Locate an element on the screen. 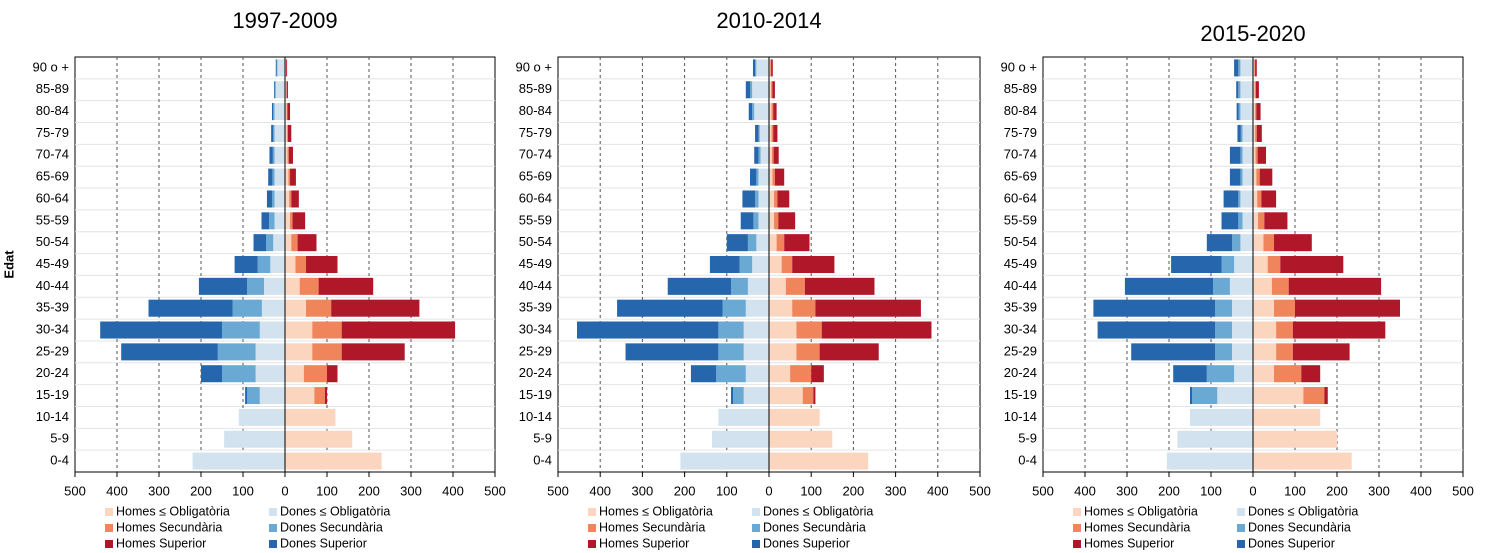 Image resolution: width=1491 pixels, height=553 pixels. legend-label: Dones Secundària is located at coordinates (814, 527).